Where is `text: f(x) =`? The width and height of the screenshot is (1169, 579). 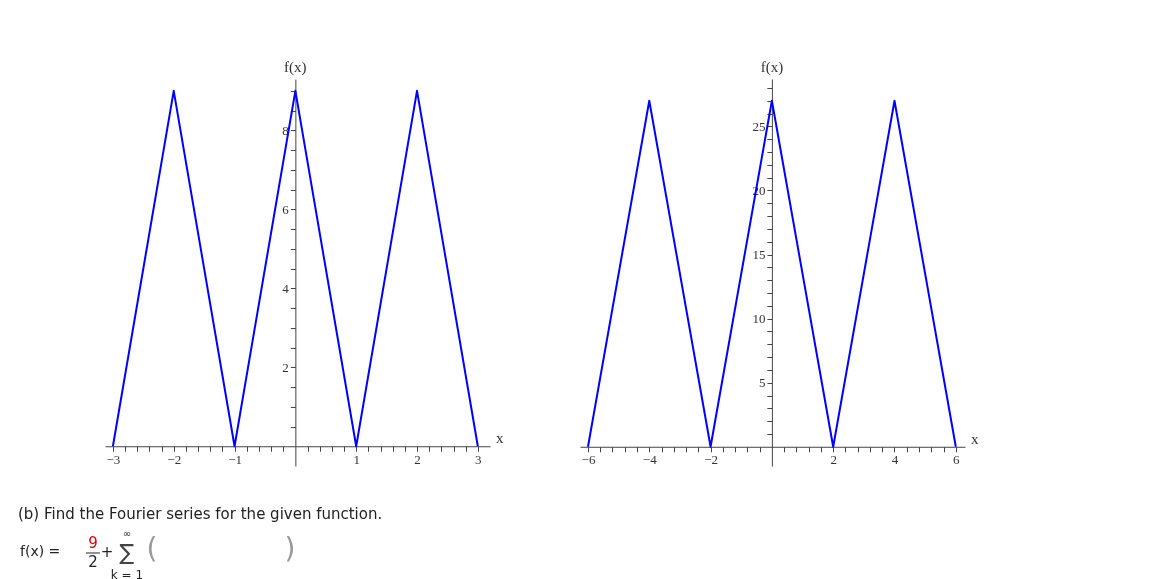
text: f(x) = is located at coordinates (40, 551).